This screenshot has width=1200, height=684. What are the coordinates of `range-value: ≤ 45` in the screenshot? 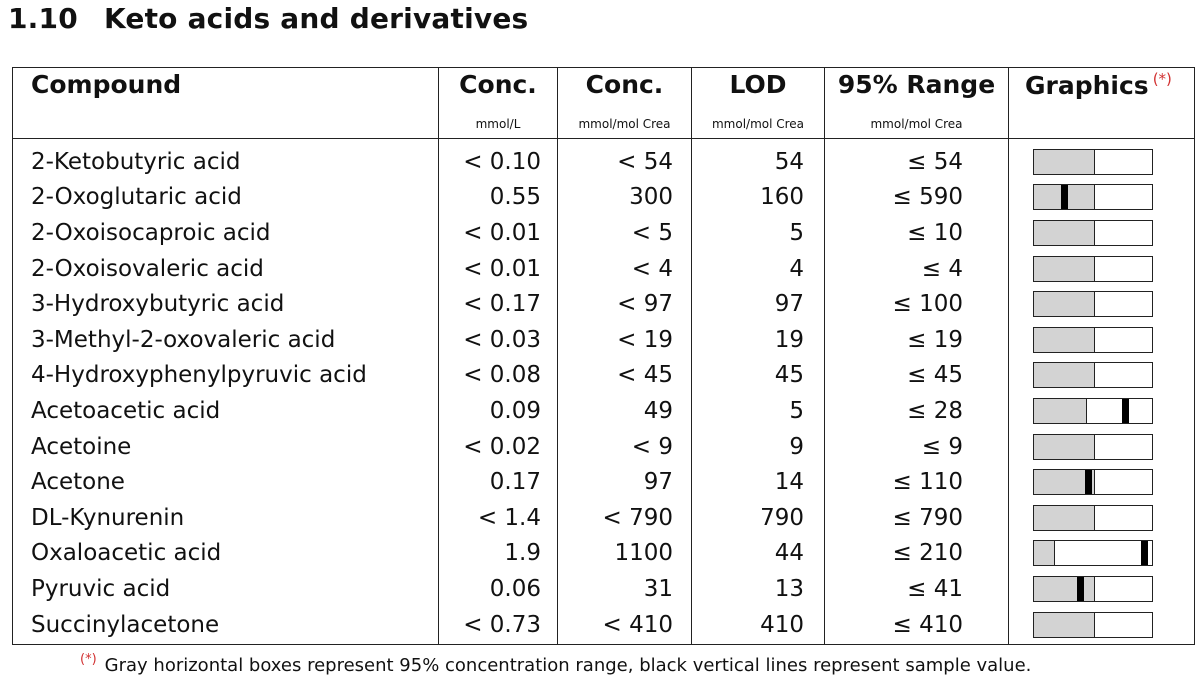 It's located at (916, 375).